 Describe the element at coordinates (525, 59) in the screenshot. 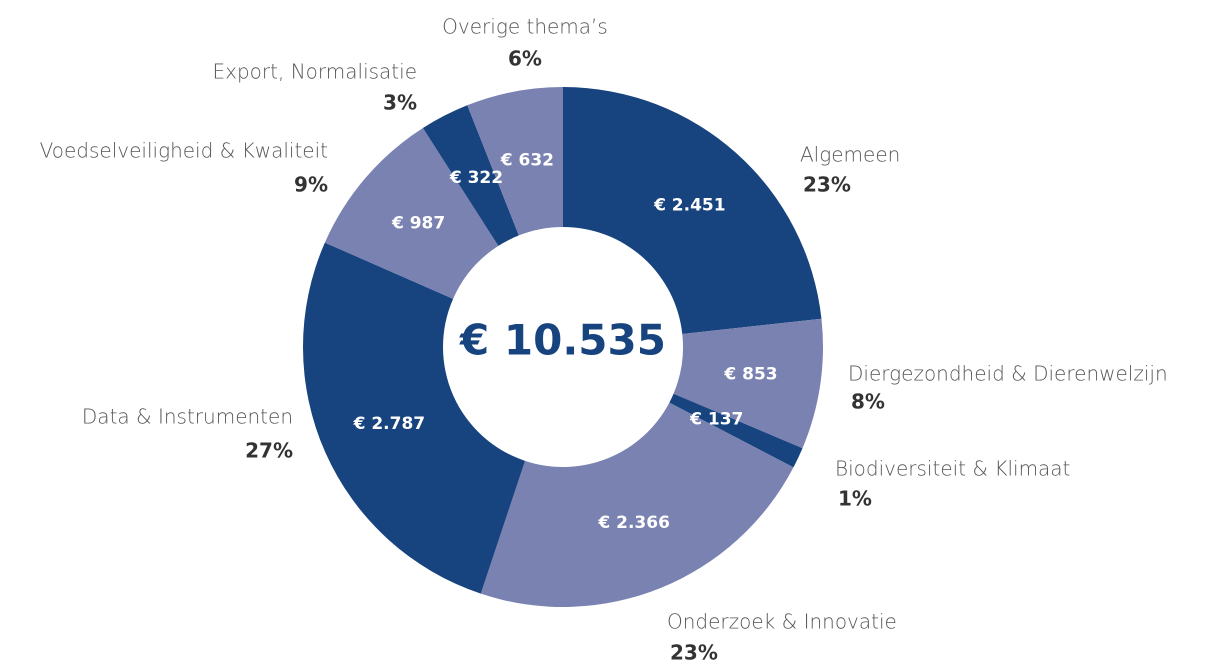

I see `percent-label: 6%` at that location.